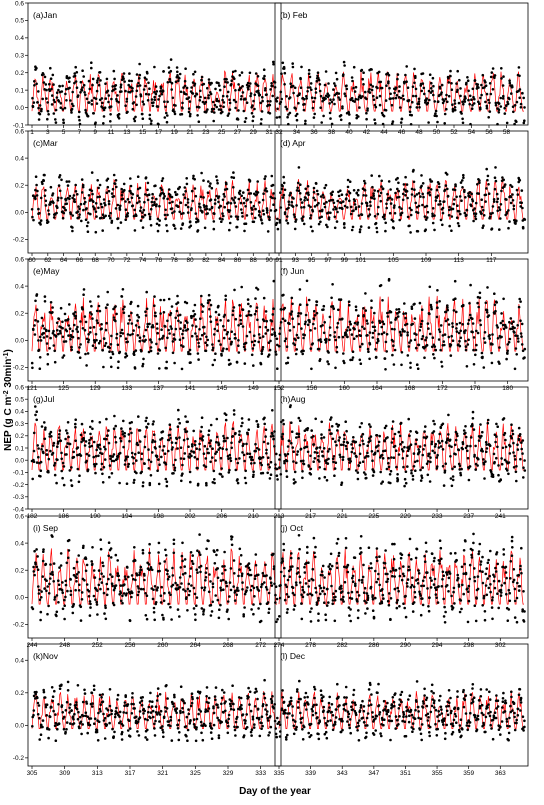  I want to click on panel-title: (b) Feb, so click(294, 15).